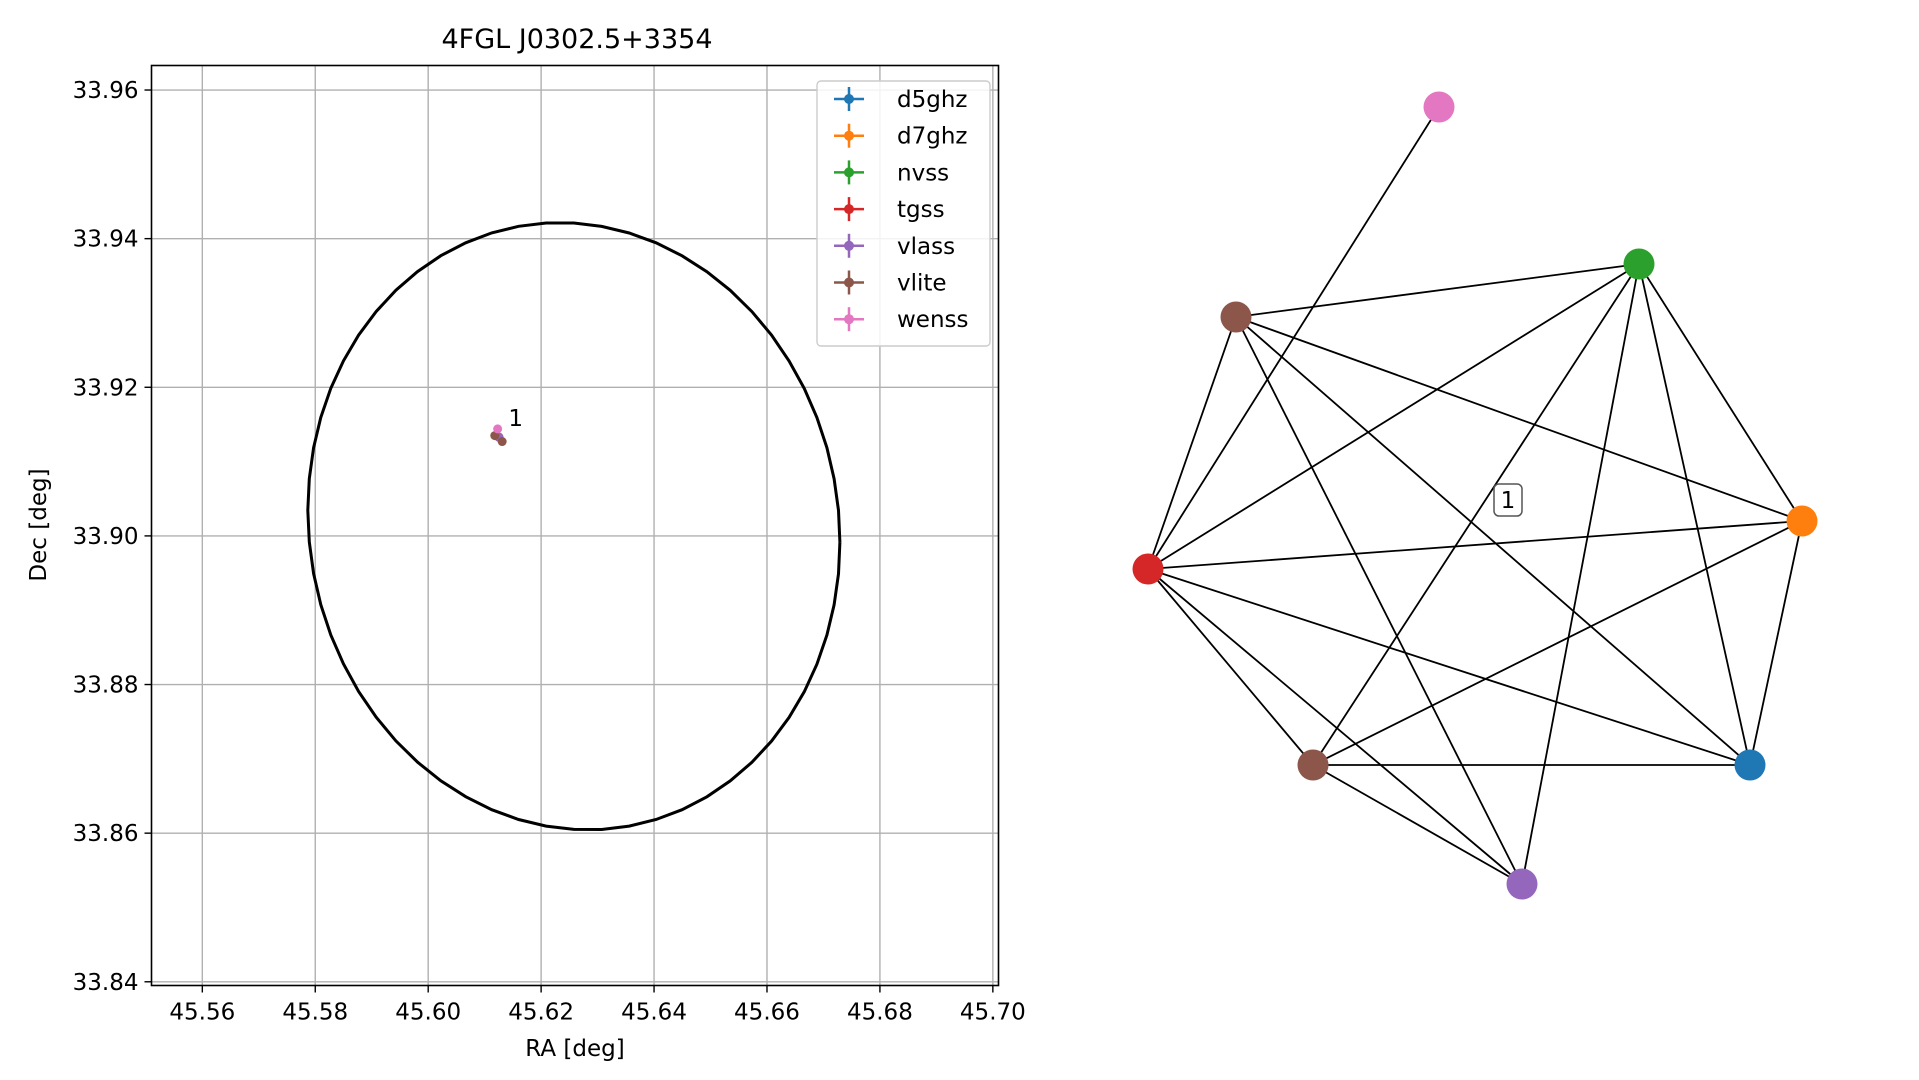 The image size is (1919, 1080). What do you see at coordinates (922, 284) in the screenshot?
I see `legend-label: vlite` at bounding box center [922, 284].